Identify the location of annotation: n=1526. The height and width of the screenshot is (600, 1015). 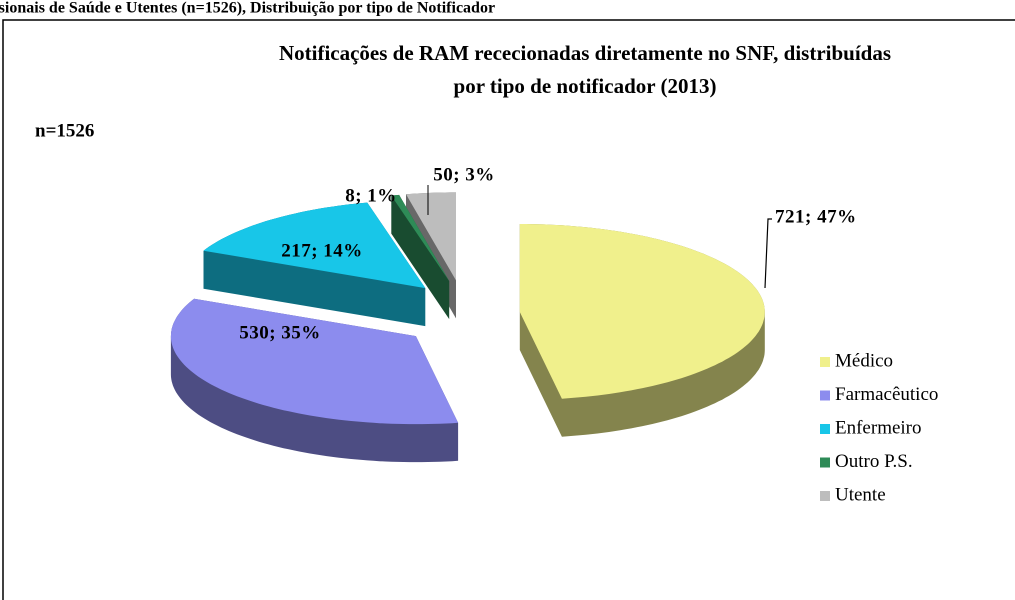
(64, 130).